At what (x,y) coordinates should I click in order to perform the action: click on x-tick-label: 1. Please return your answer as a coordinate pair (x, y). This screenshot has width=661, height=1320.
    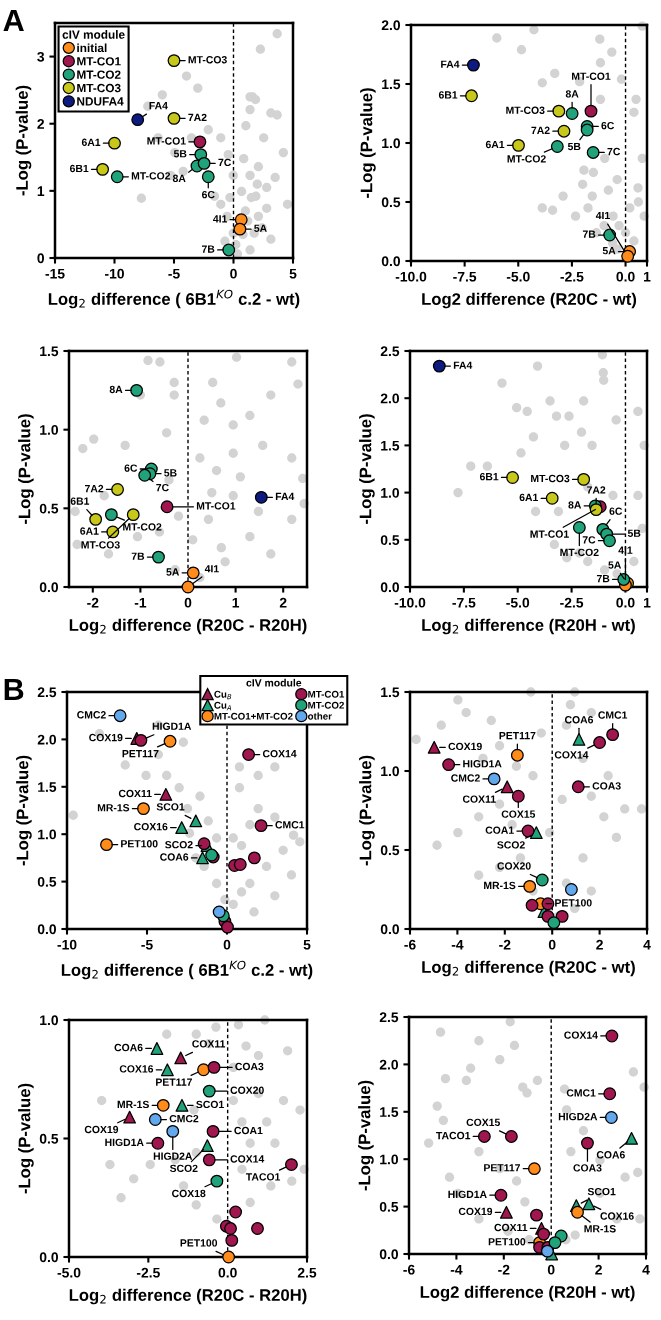
    Looking at the image, I should click on (647, 602).